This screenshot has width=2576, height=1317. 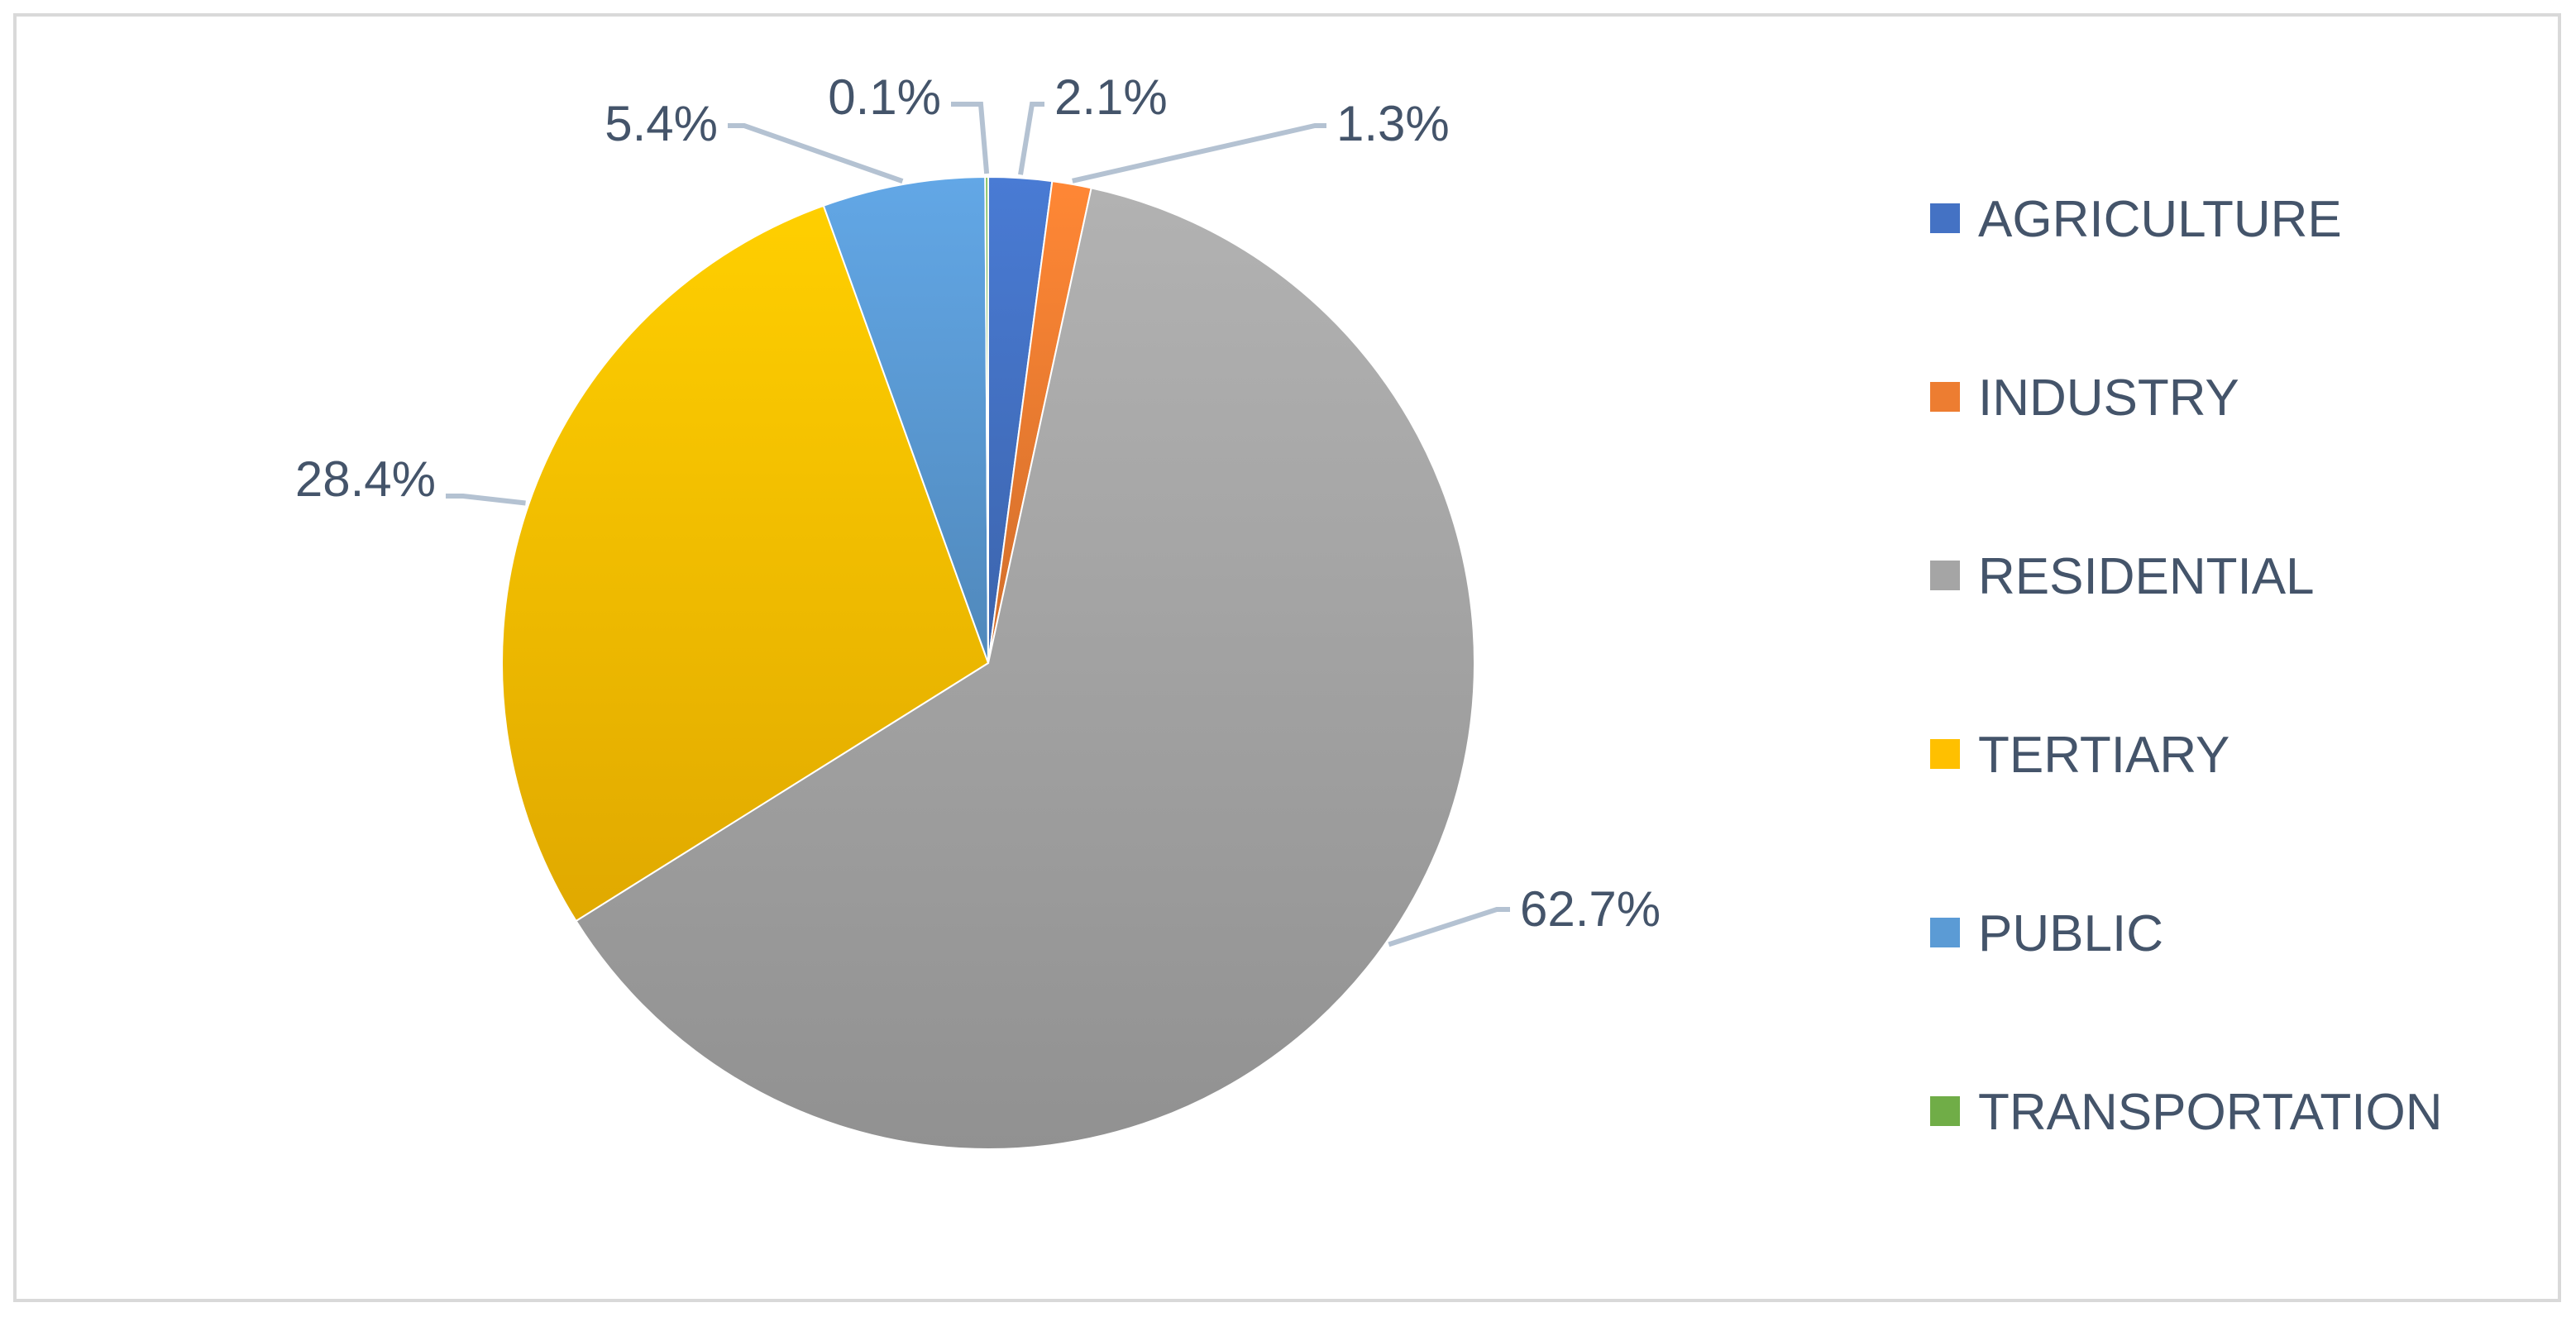 I want to click on leader-line-agriculture, so click(x=1031, y=138).